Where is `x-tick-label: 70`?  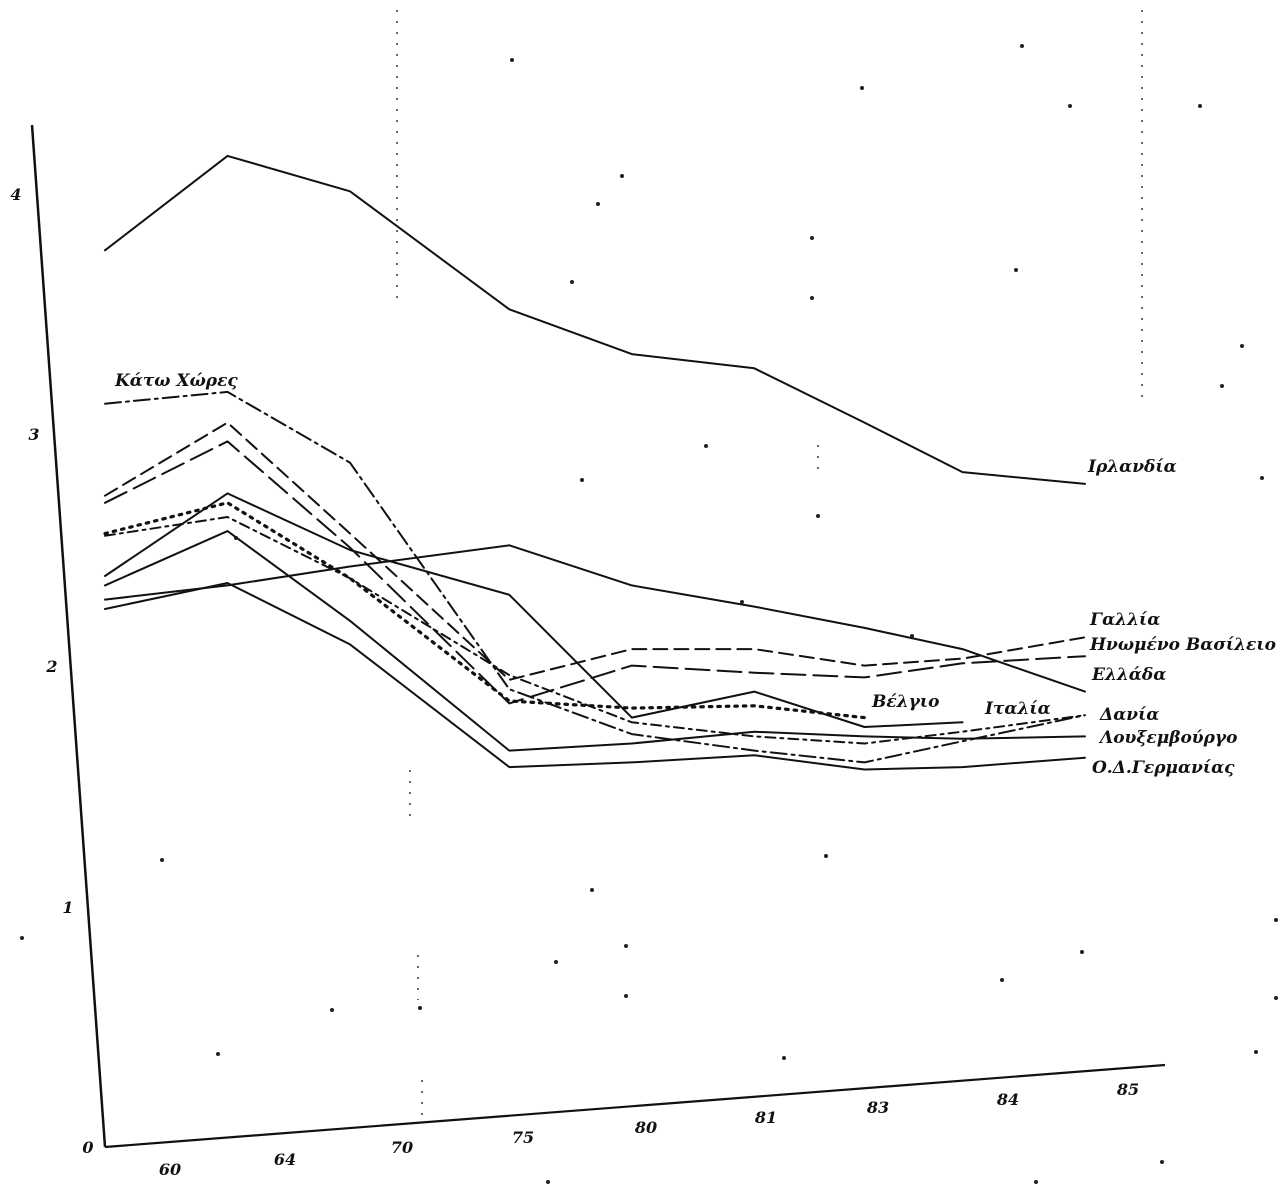
x-tick-label: 70 is located at coordinates (402, 1147).